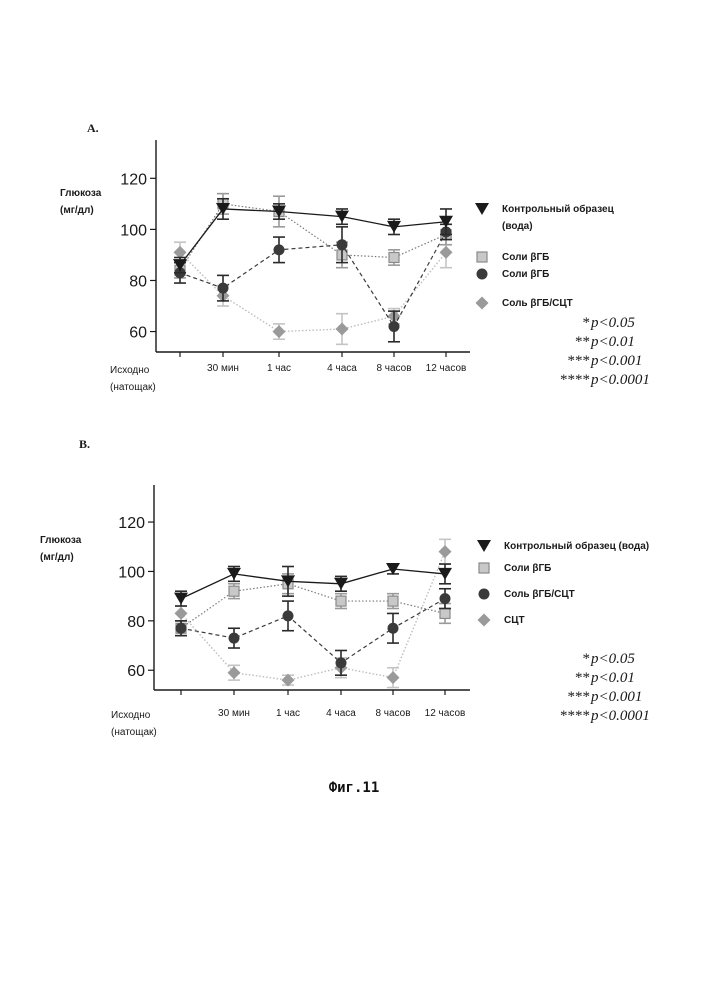 The width and height of the screenshot is (707, 1000). Describe the element at coordinates (354, 788) in the screenshot. I see `figure-caption: Фиг.11` at that location.